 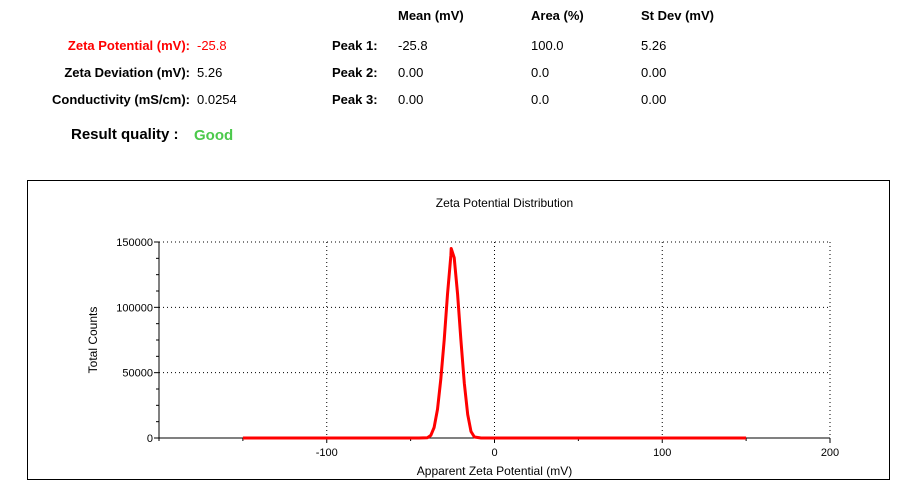 What do you see at coordinates (212, 45) in the screenshot?
I see `zeta-potential-value: -25.8` at bounding box center [212, 45].